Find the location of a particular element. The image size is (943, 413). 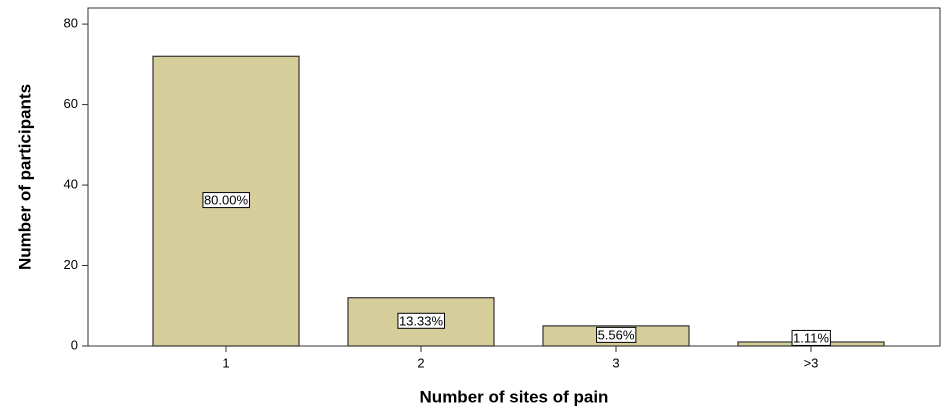

x-tick-label: 1 is located at coordinates (225, 362).